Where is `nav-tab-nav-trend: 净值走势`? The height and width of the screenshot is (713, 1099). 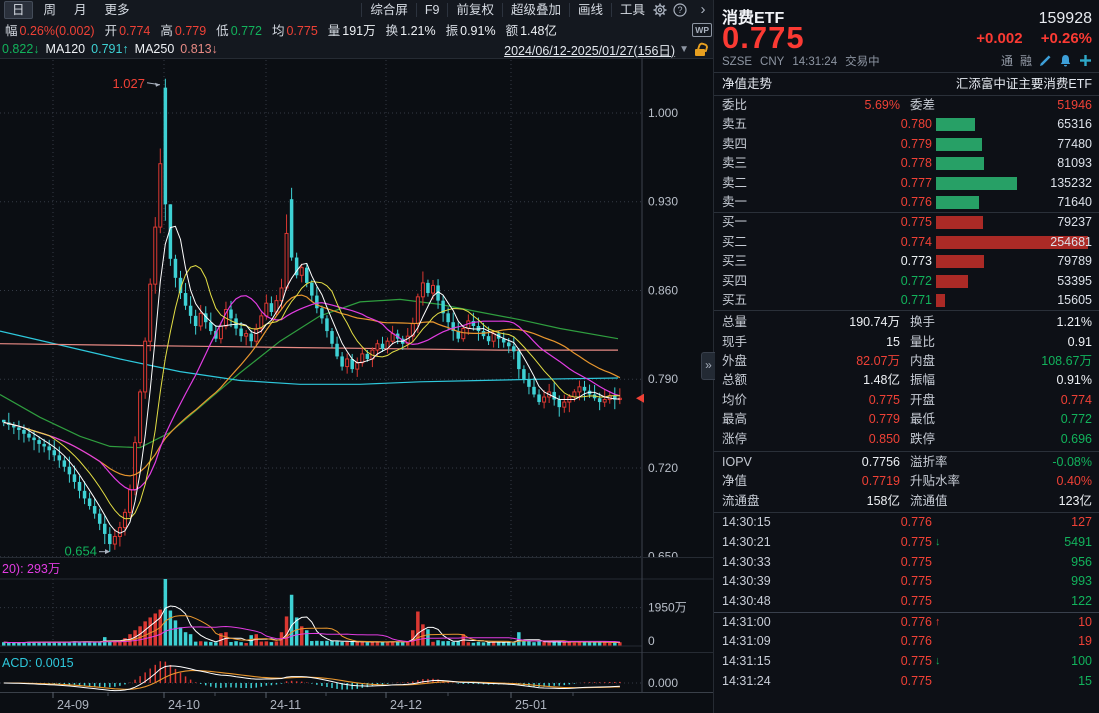
nav-tab-nav-trend: 净值走势 is located at coordinates (747, 84).